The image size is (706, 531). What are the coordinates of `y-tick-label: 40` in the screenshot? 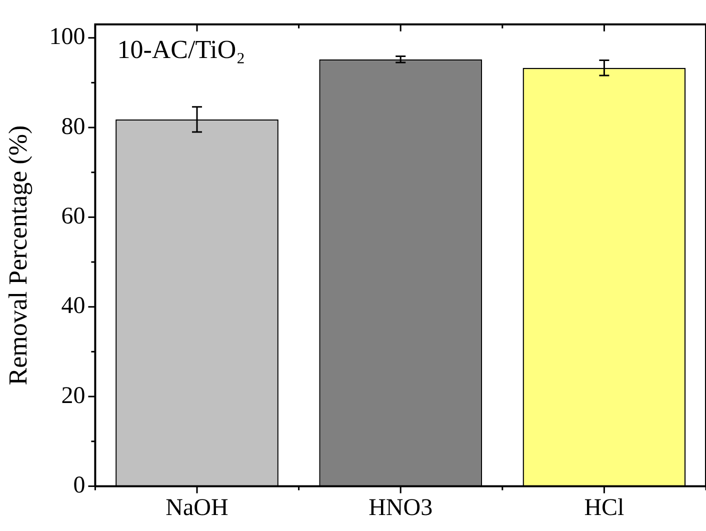 It's located at (73, 306).